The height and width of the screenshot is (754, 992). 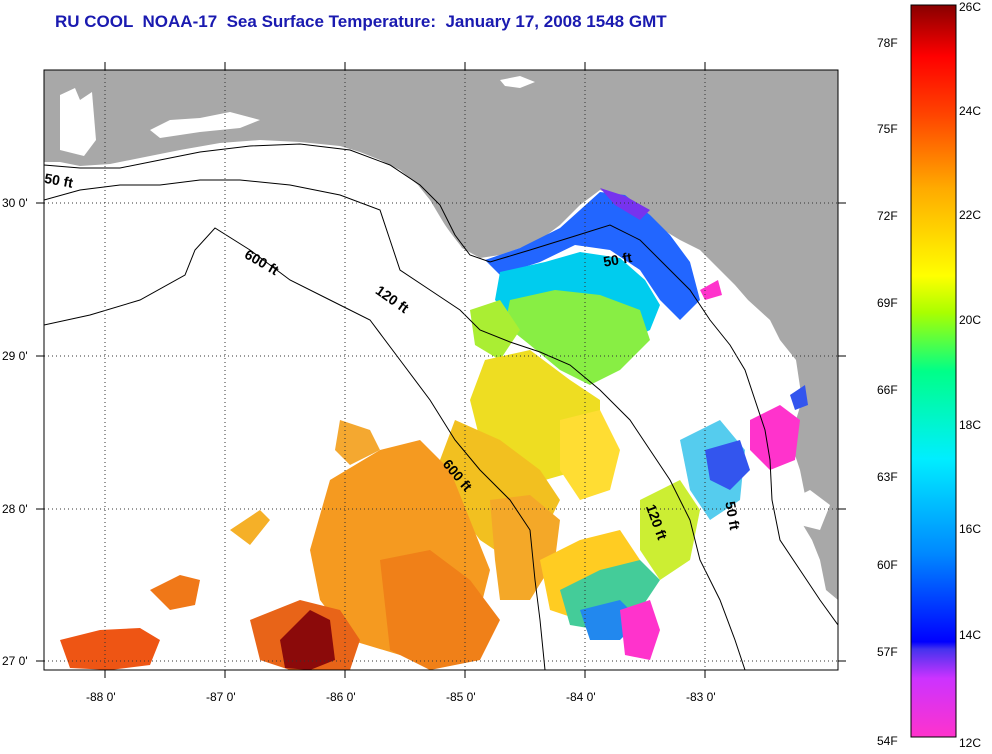 I want to click on cb-c-label: 14C, so click(x=970, y=635).